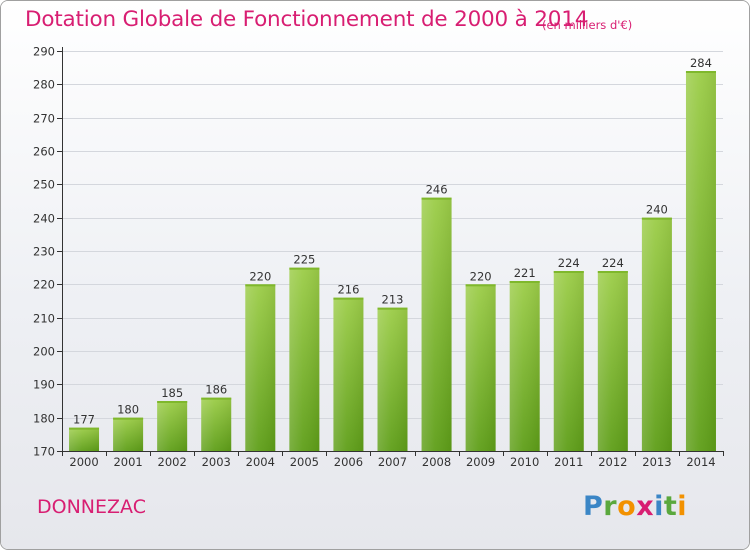 This screenshot has height=550, width=750. Describe the element at coordinates (656, 462) in the screenshot. I see `x-tick-label: 2013` at that location.